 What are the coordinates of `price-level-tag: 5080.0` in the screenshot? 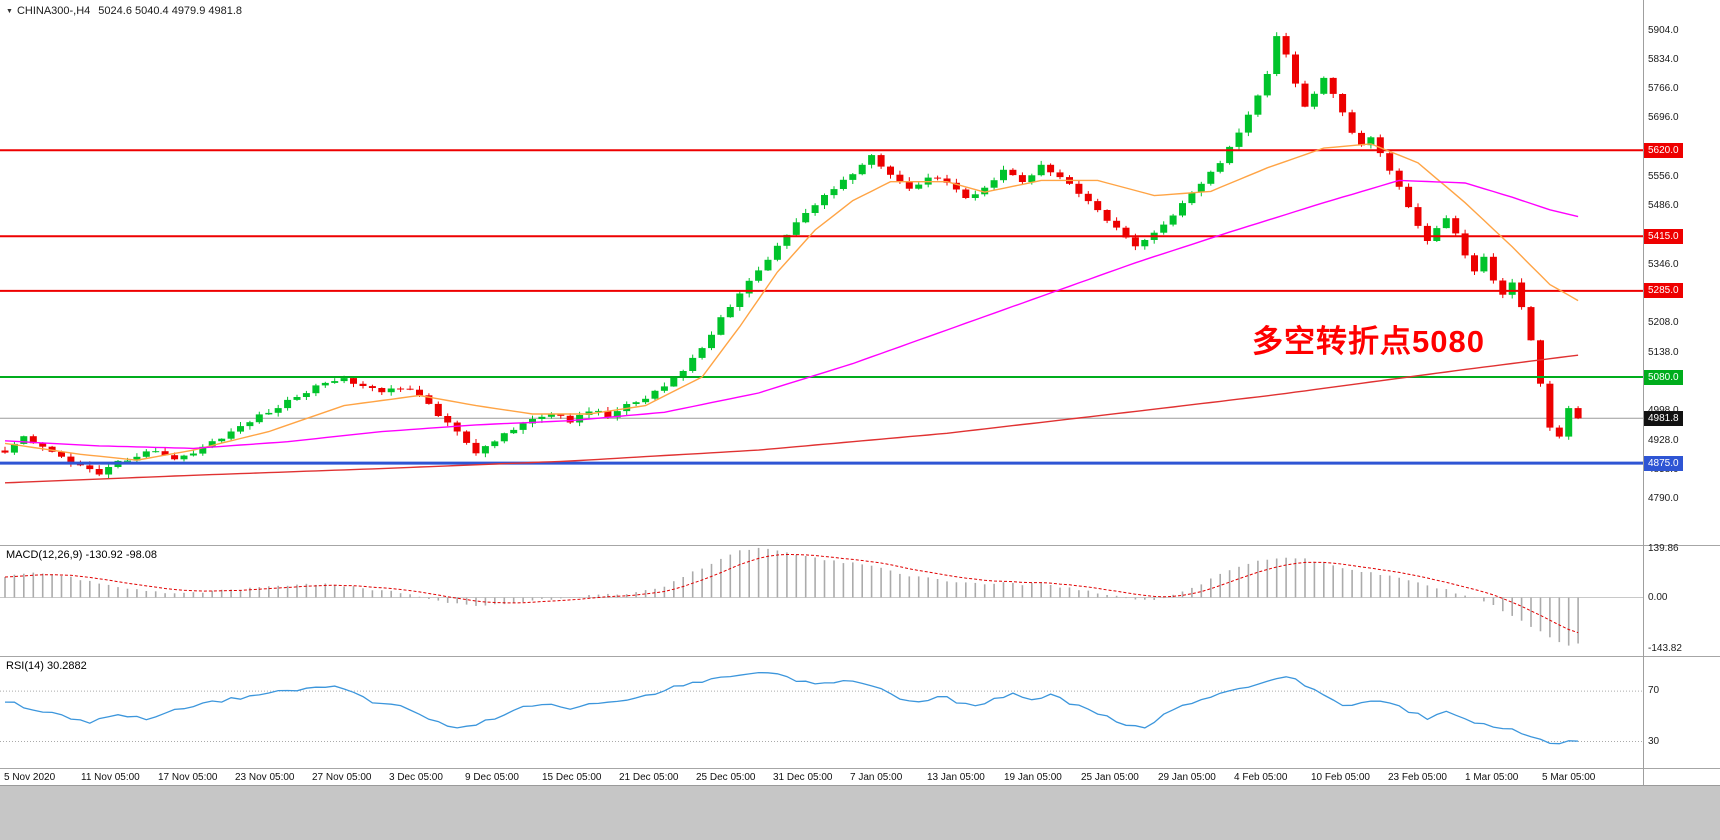 It's located at (1663, 377).